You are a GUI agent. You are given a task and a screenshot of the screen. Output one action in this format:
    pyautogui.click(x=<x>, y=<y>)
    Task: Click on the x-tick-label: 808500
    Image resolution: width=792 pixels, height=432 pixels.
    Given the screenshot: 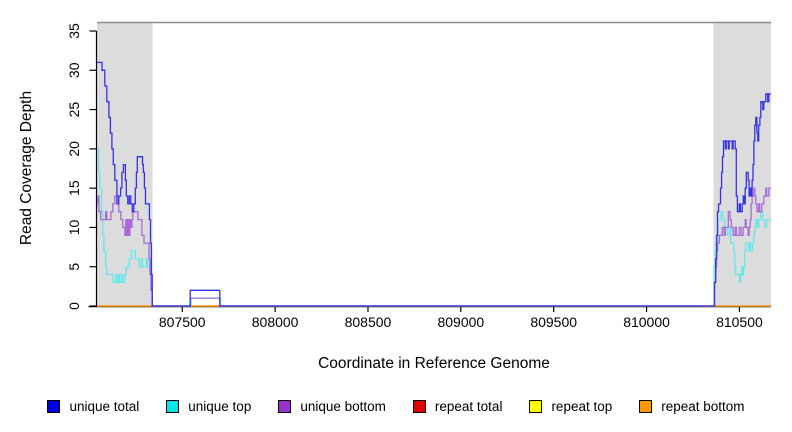 What is the action you would take?
    pyautogui.click(x=368, y=322)
    